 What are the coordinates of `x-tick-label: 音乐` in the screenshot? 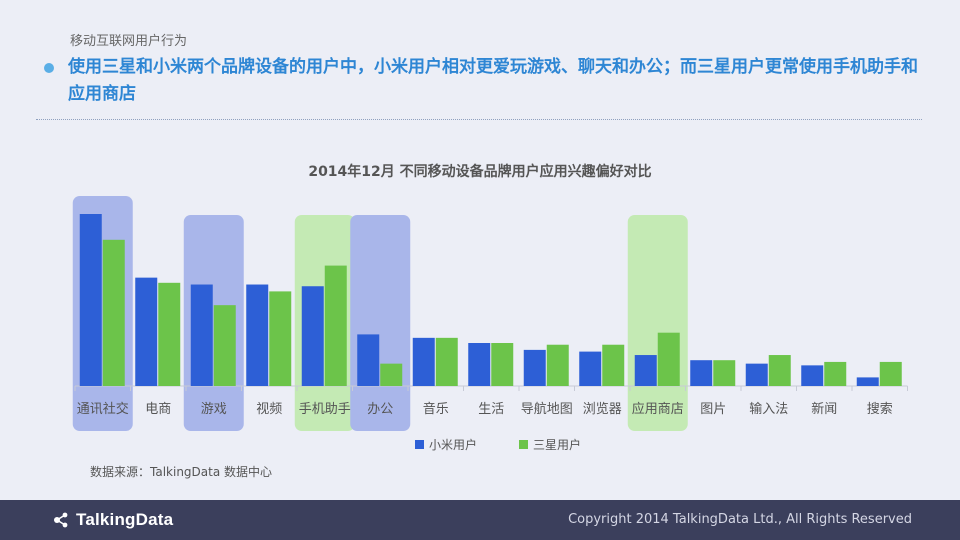 It's located at (436, 409).